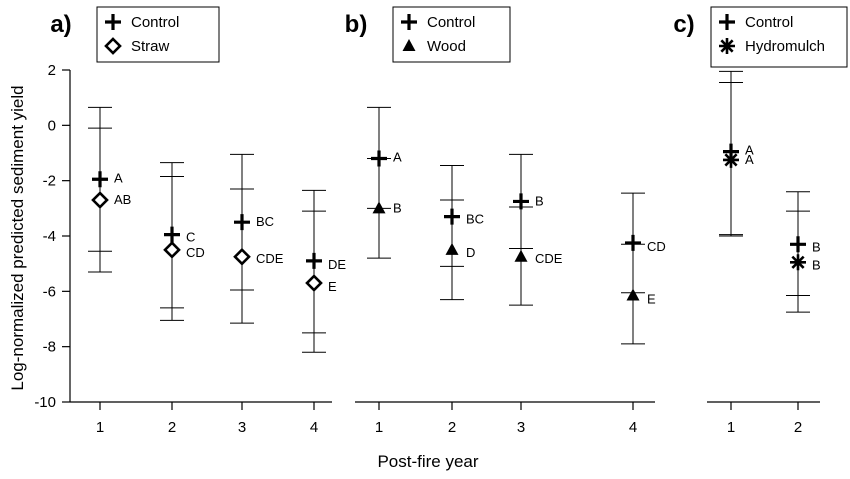 The image size is (850, 479). I want to click on y-tick-label: 2, so click(52, 70).